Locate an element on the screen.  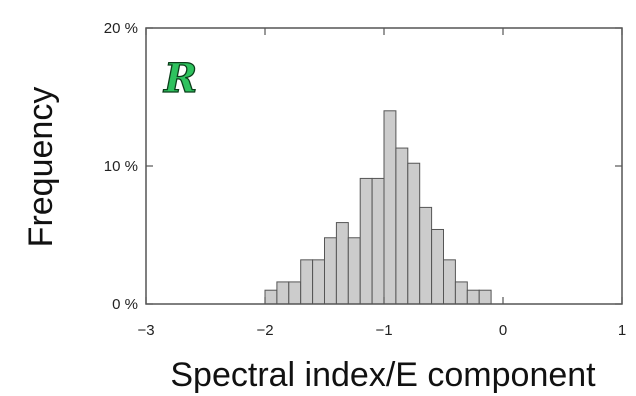
y-tick-label: 0 % is located at coordinates (125, 304).